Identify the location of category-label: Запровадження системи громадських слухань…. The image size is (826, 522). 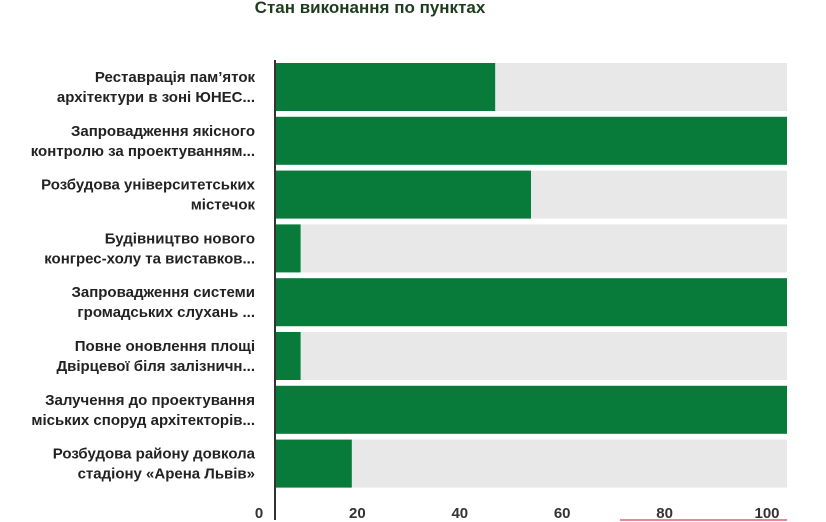
(163, 302).